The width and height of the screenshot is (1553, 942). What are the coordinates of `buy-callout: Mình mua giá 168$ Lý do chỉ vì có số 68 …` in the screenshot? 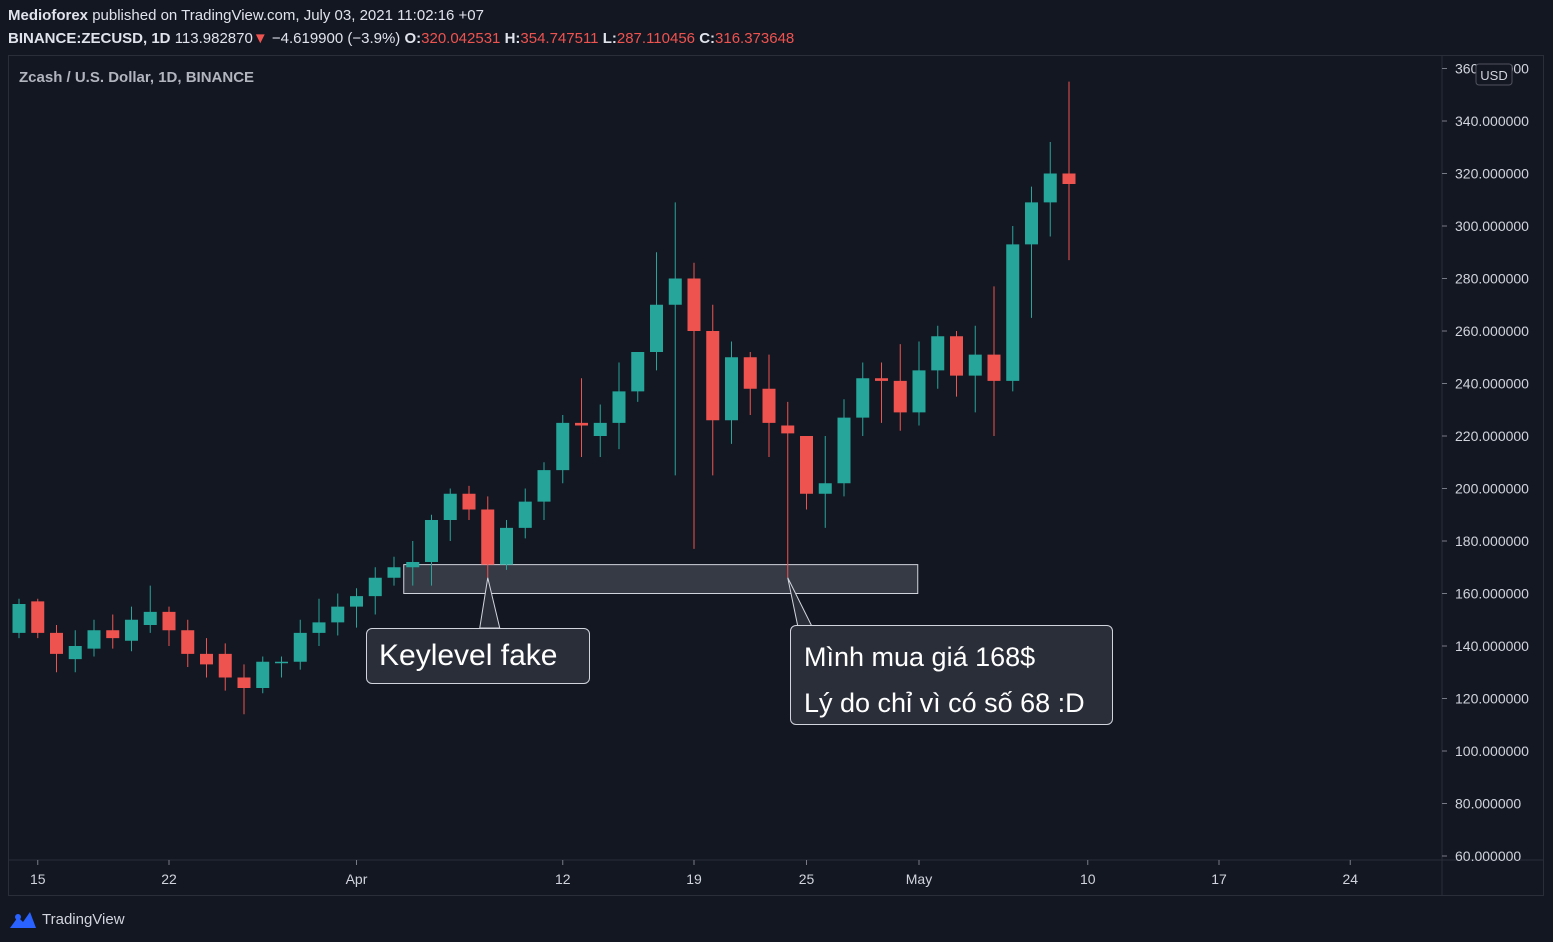 It's located at (951, 675).